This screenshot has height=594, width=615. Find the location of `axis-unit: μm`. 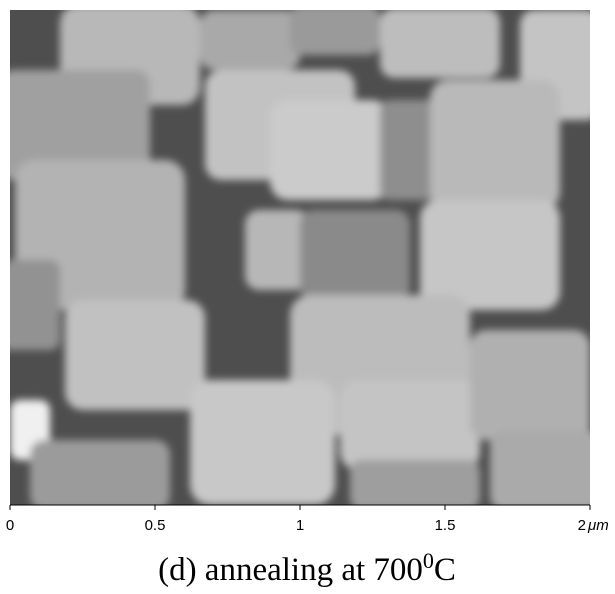

axis-unit: μm is located at coordinates (598, 525).